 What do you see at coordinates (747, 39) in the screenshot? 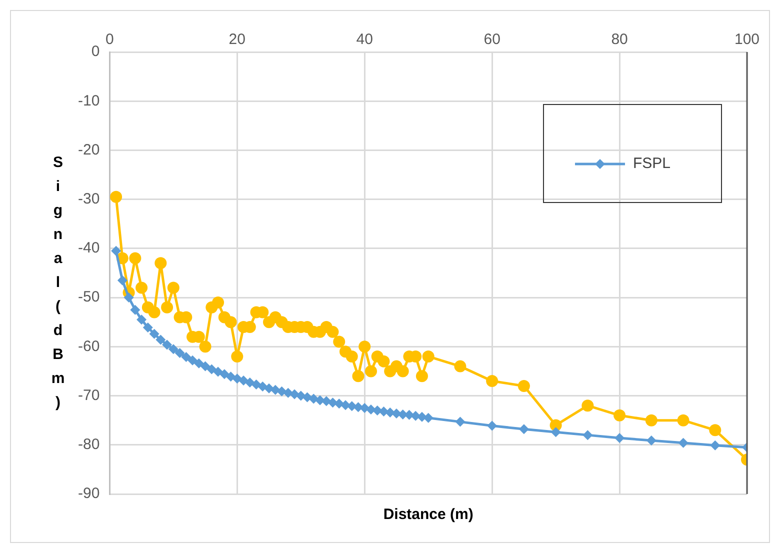
I see `x-tick-label: 100` at bounding box center [747, 39].